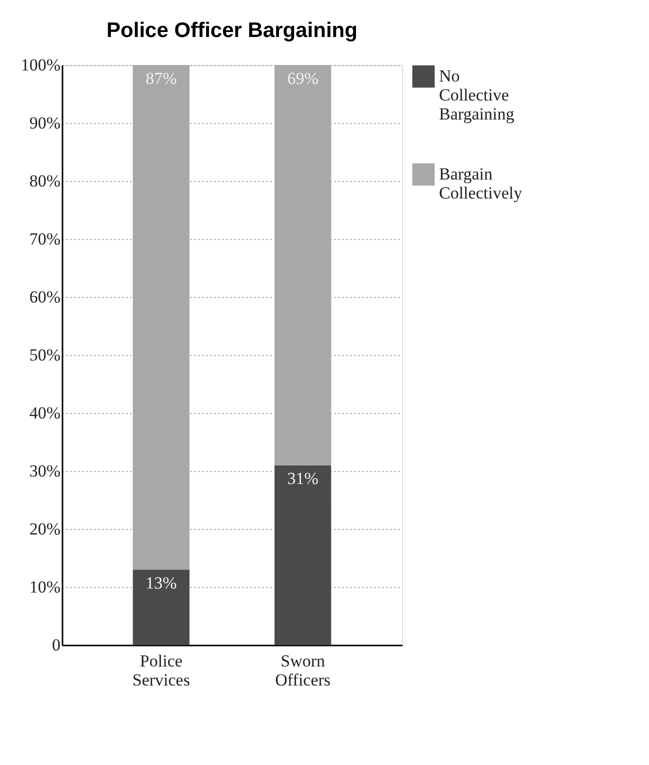 This screenshot has width=649, height=765. I want to click on y-tick-label: 40%, so click(44, 413).